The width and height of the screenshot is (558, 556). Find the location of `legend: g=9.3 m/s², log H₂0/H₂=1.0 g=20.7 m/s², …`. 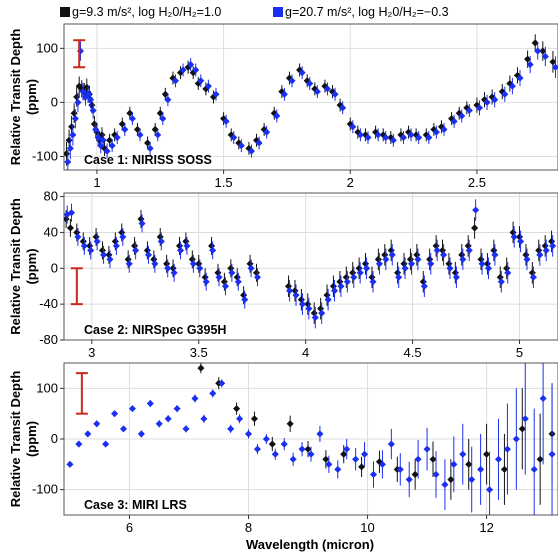

legend: g=9.3 m/s², log H₂0/H₂=1.0 g=20.7 m/s², … is located at coordinates (254, 12).